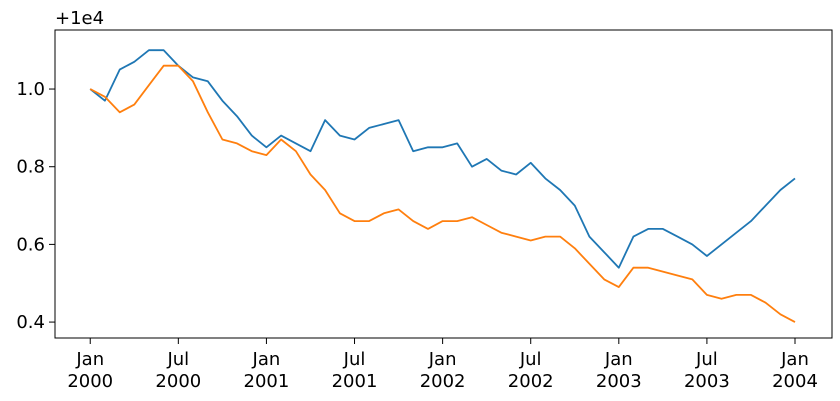 The height and width of the screenshot is (401, 840). I want to click on y-tick-label: 1.0, so click(30, 89).